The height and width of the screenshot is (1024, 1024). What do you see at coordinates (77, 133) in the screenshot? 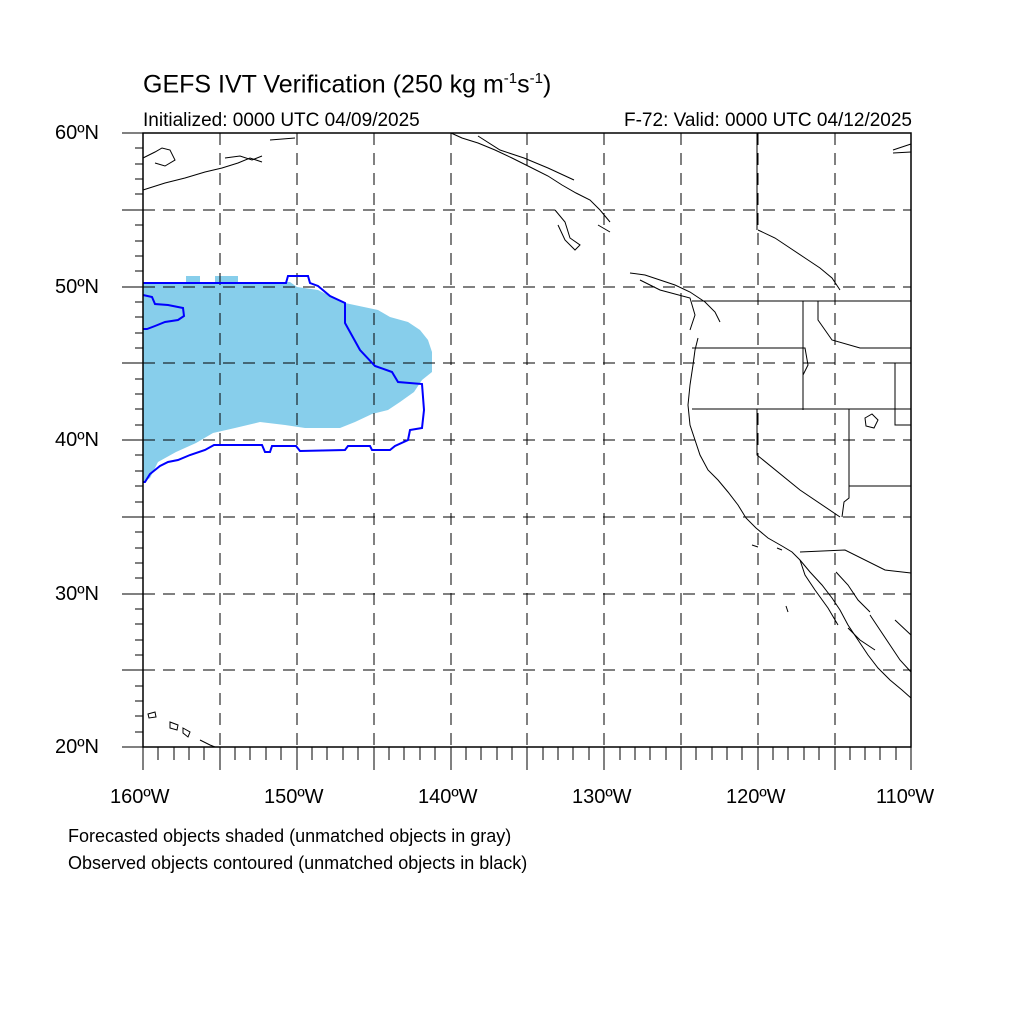
I see `lat-label-60: 60ºN` at bounding box center [77, 133].